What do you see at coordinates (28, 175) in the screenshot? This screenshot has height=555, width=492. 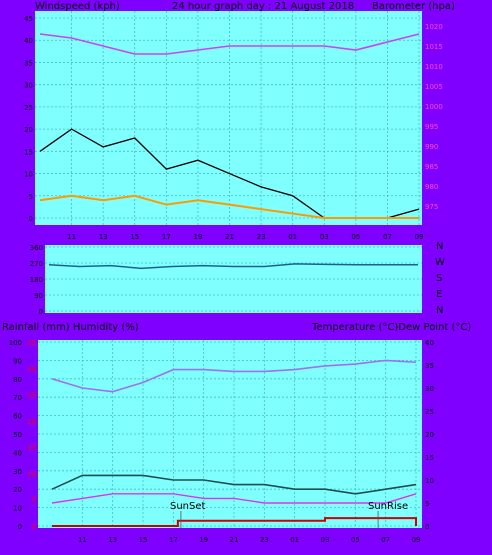 I see `wind-y-tick-label: 10` at bounding box center [28, 175].